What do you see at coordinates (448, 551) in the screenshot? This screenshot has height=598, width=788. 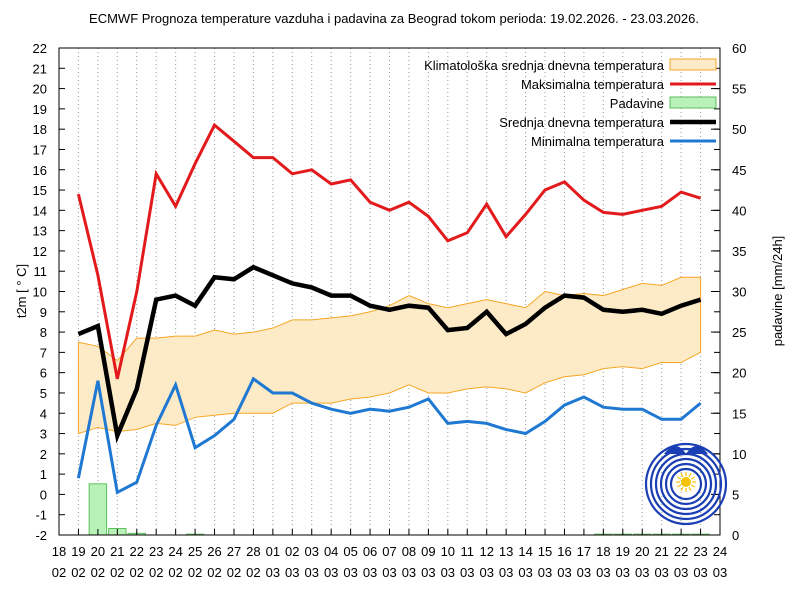 I see `x-tick-day: 10` at bounding box center [448, 551].